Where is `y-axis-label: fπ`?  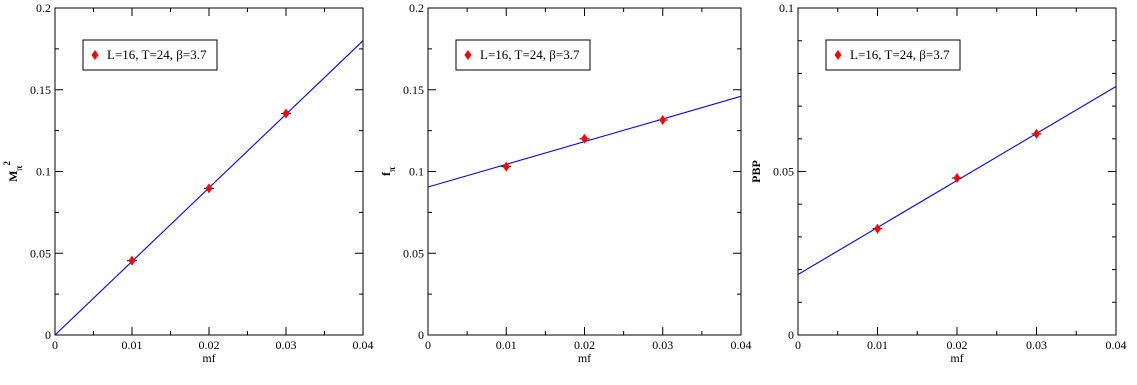
y-axis-label: fπ is located at coordinates (388, 171).